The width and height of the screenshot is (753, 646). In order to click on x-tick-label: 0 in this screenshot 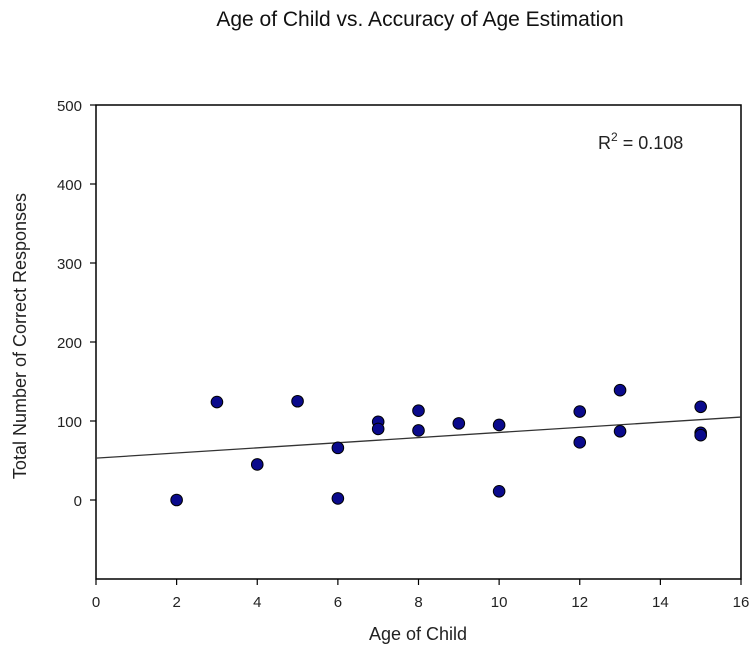, I will do `click(96, 602)`.